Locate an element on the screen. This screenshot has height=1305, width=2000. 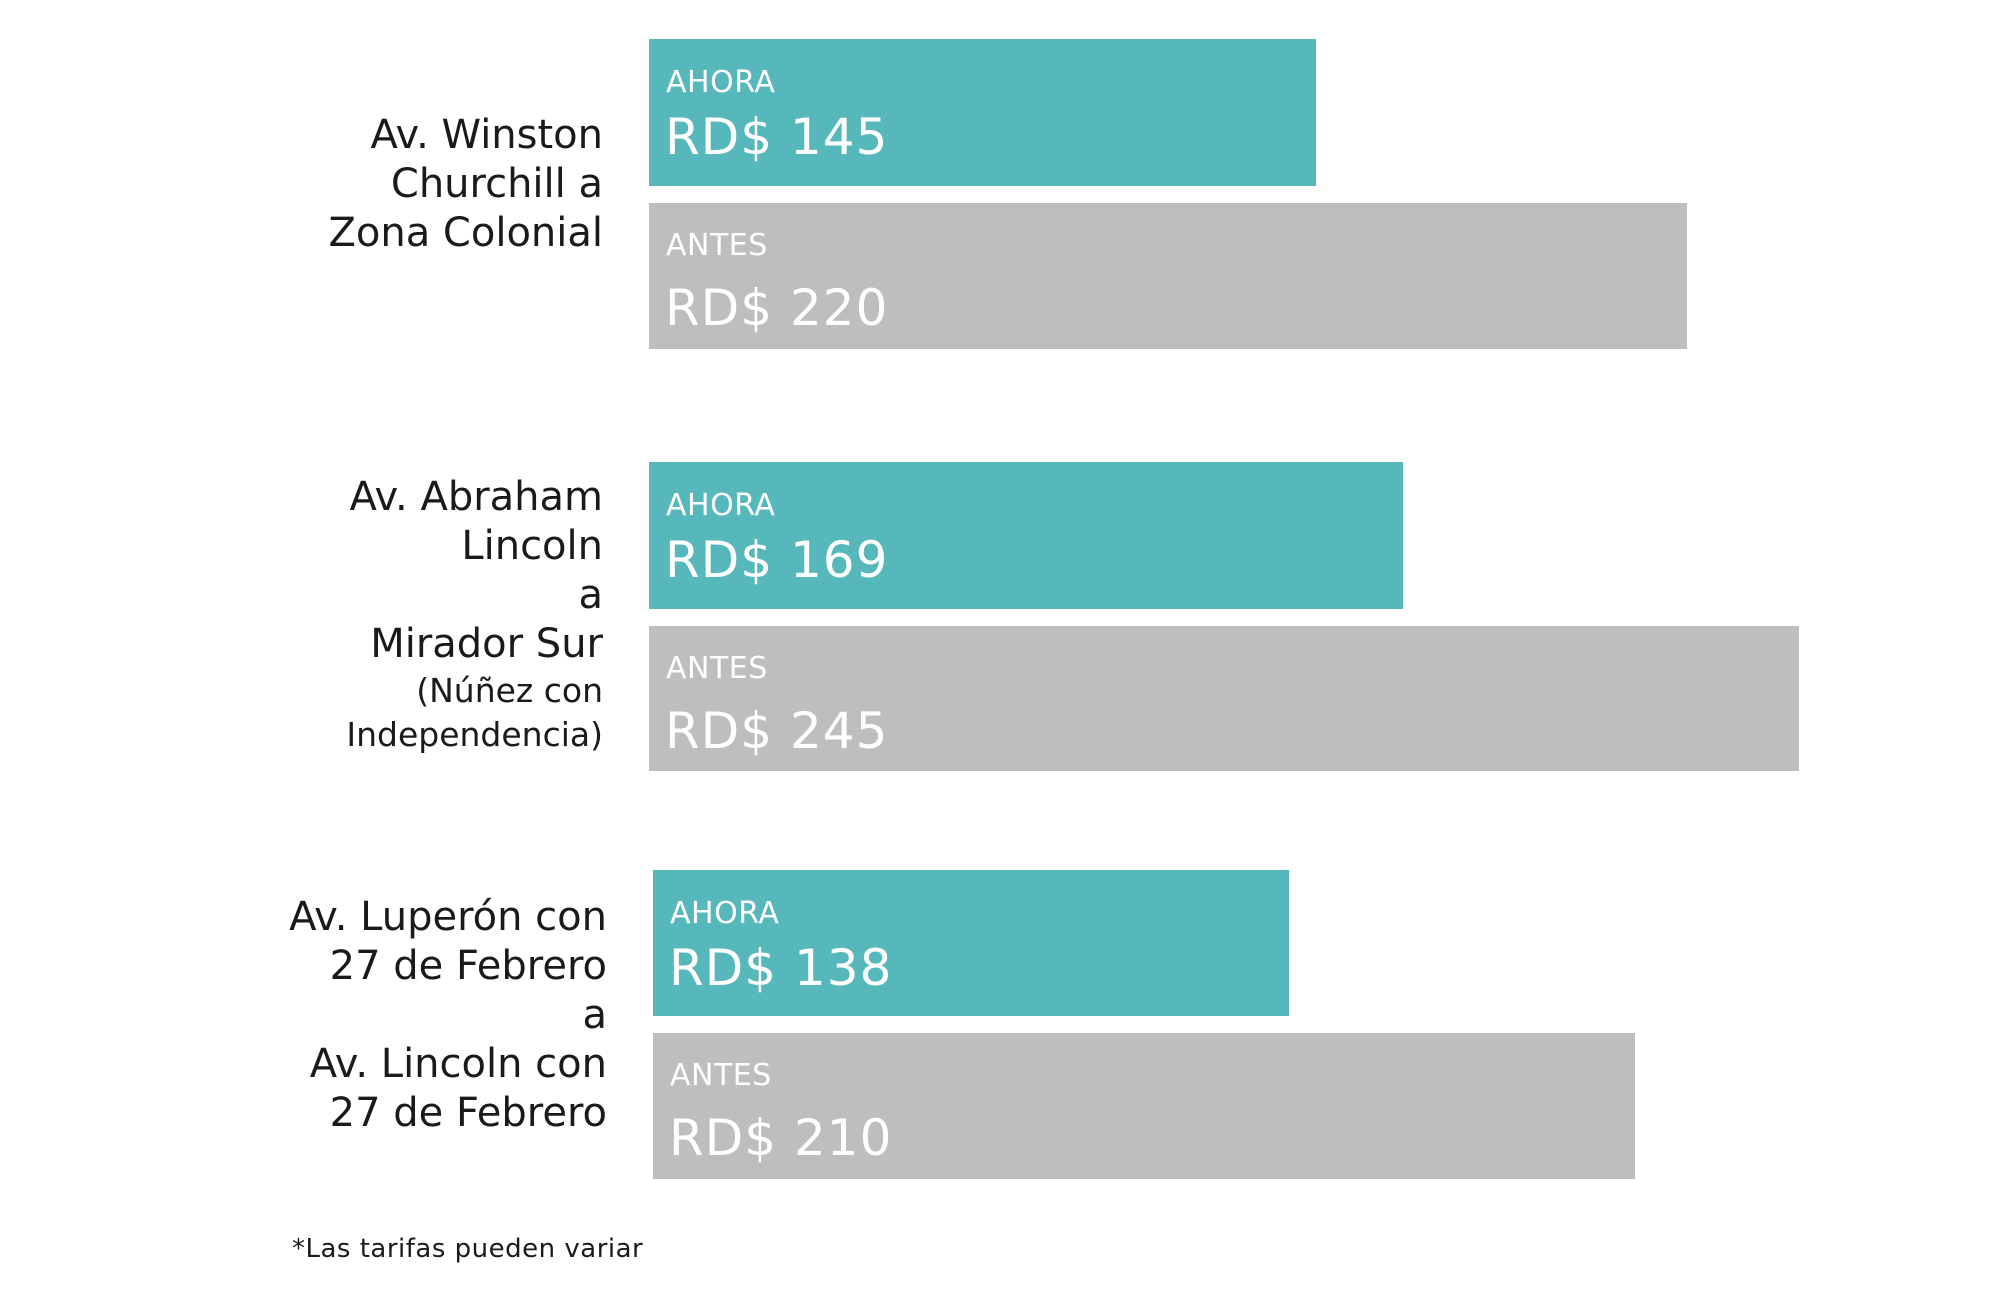
route-label-line: Zona Colonial is located at coordinates (465, 233).